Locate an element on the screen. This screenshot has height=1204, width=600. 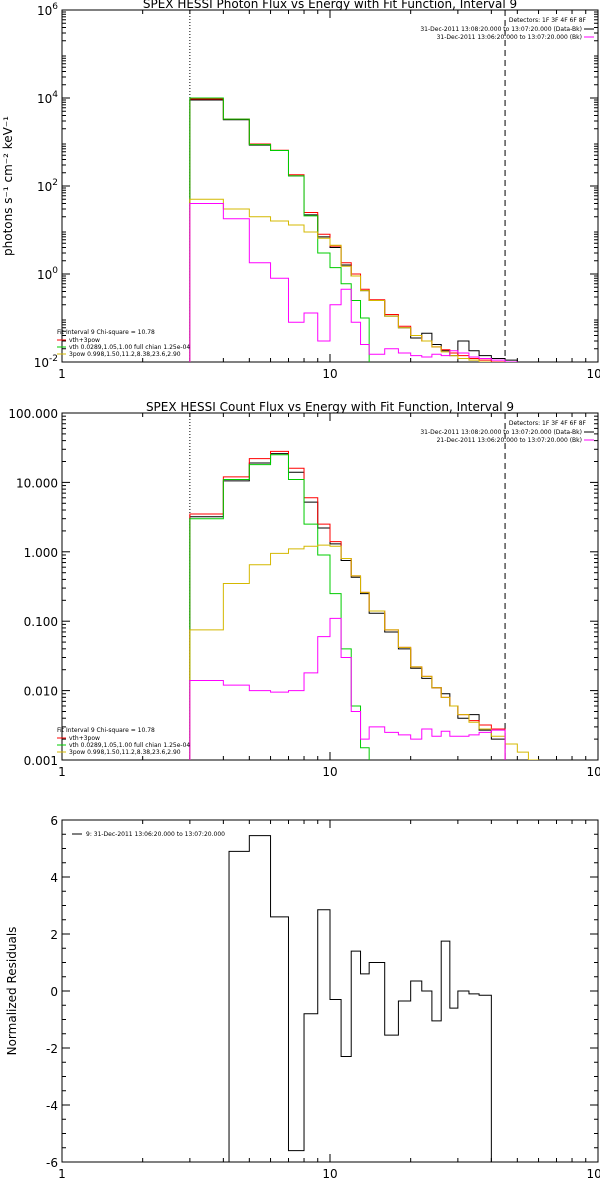
y-tick-label: 0.100 is located at coordinates (41, 622).